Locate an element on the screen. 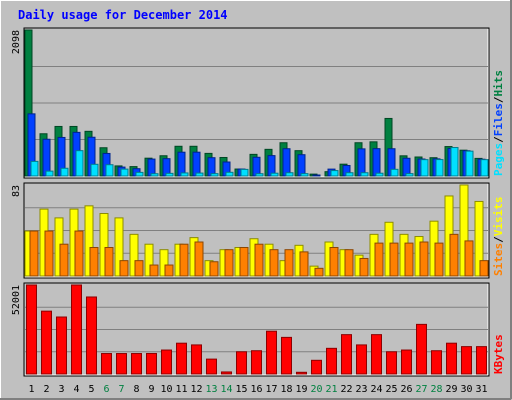 This screenshot has height=400, width=512. x-tick-label-day-6: 6 is located at coordinates (106, 389).